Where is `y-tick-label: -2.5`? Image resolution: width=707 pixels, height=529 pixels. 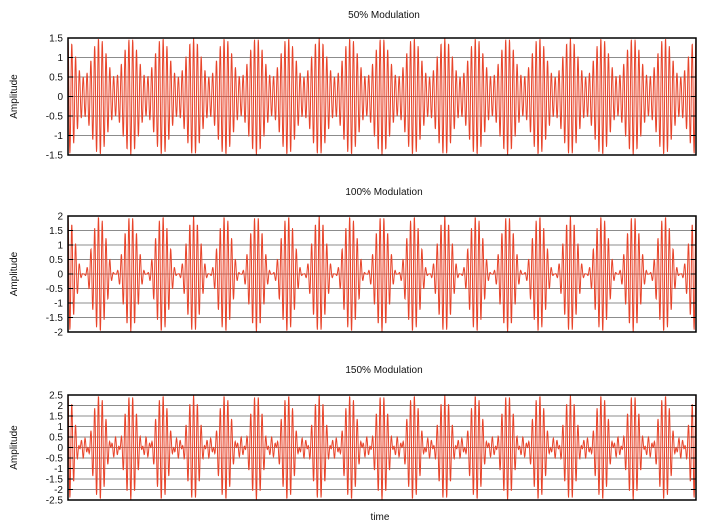
y-tick-label: -2.5 is located at coordinates (55, 501).